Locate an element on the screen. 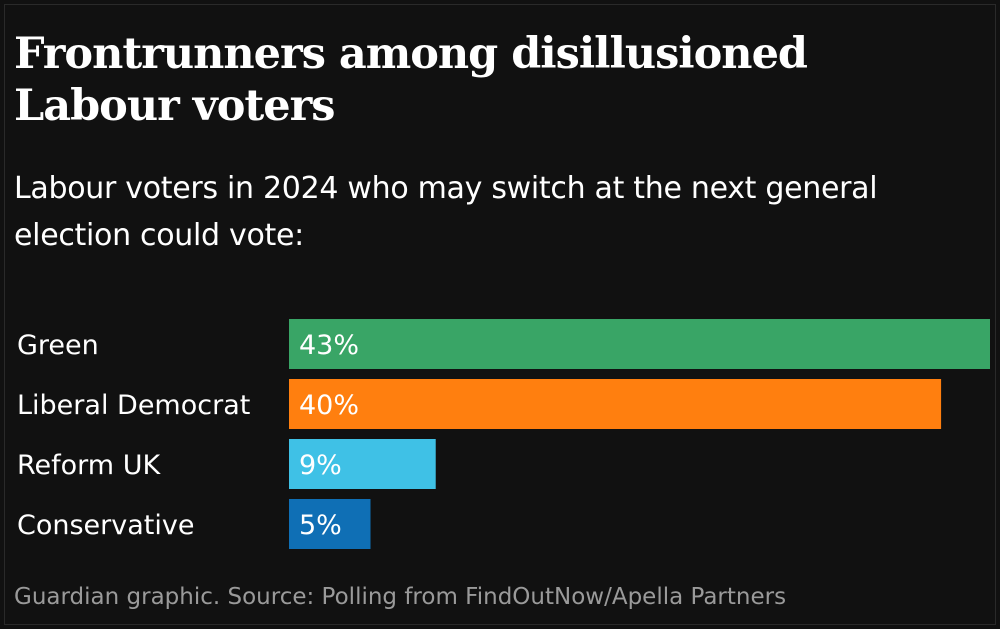 This screenshot has height=629, width=1000. bar-reform-uk is located at coordinates (362, 464).